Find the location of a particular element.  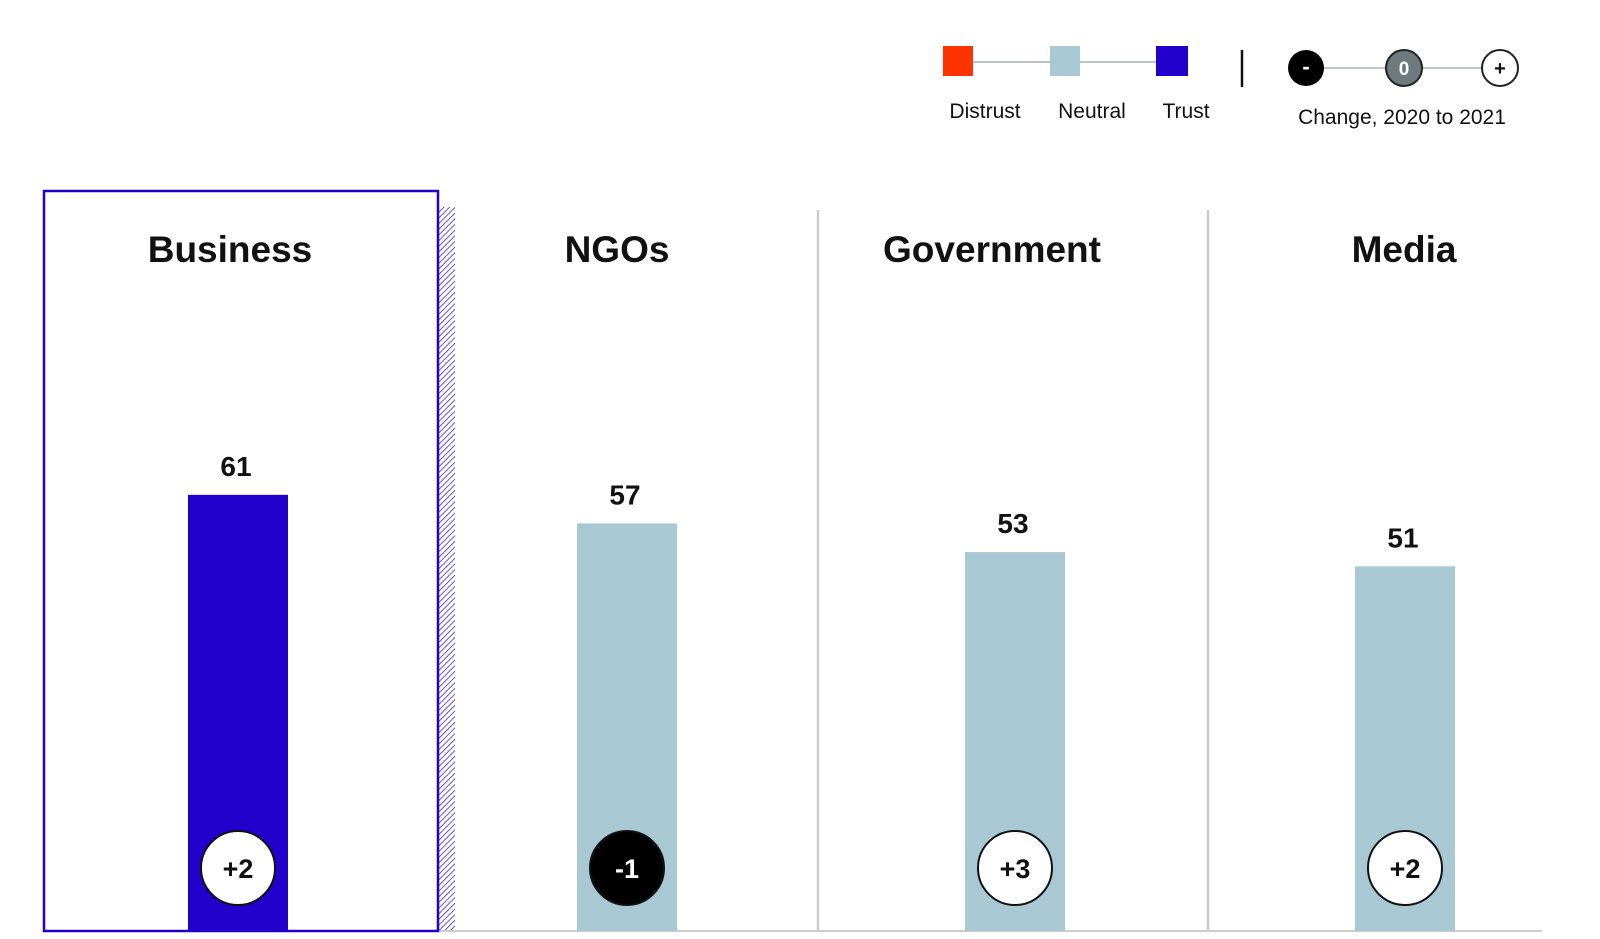

selected-panel-hatch is located at coordinates (446, 568).